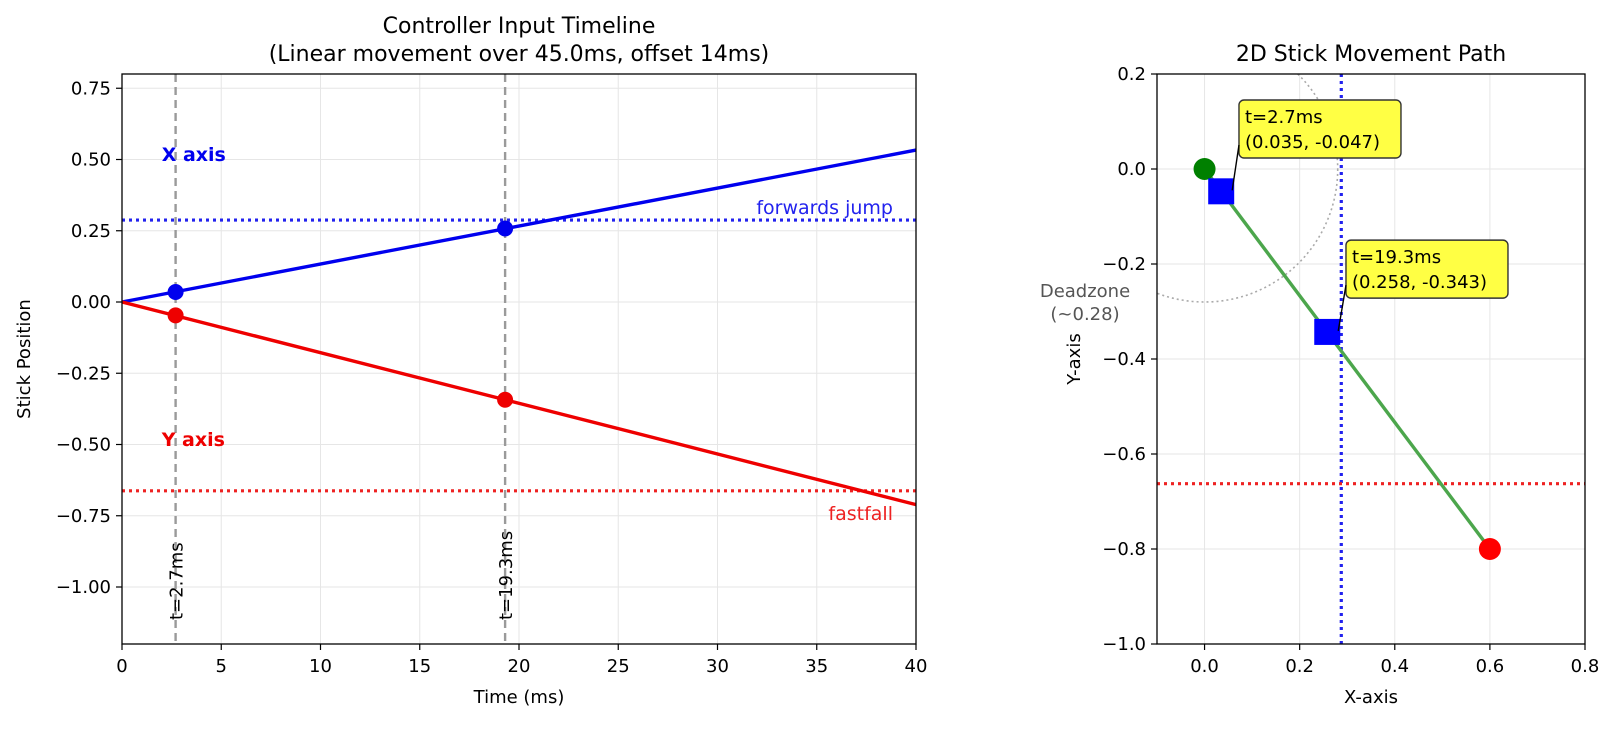 This screenshot has height=734, width=1617. What do you see at coordinates (194, 155) in the screenshot?
I see `series-name-label: X axis` at bounding box center [194, 155].